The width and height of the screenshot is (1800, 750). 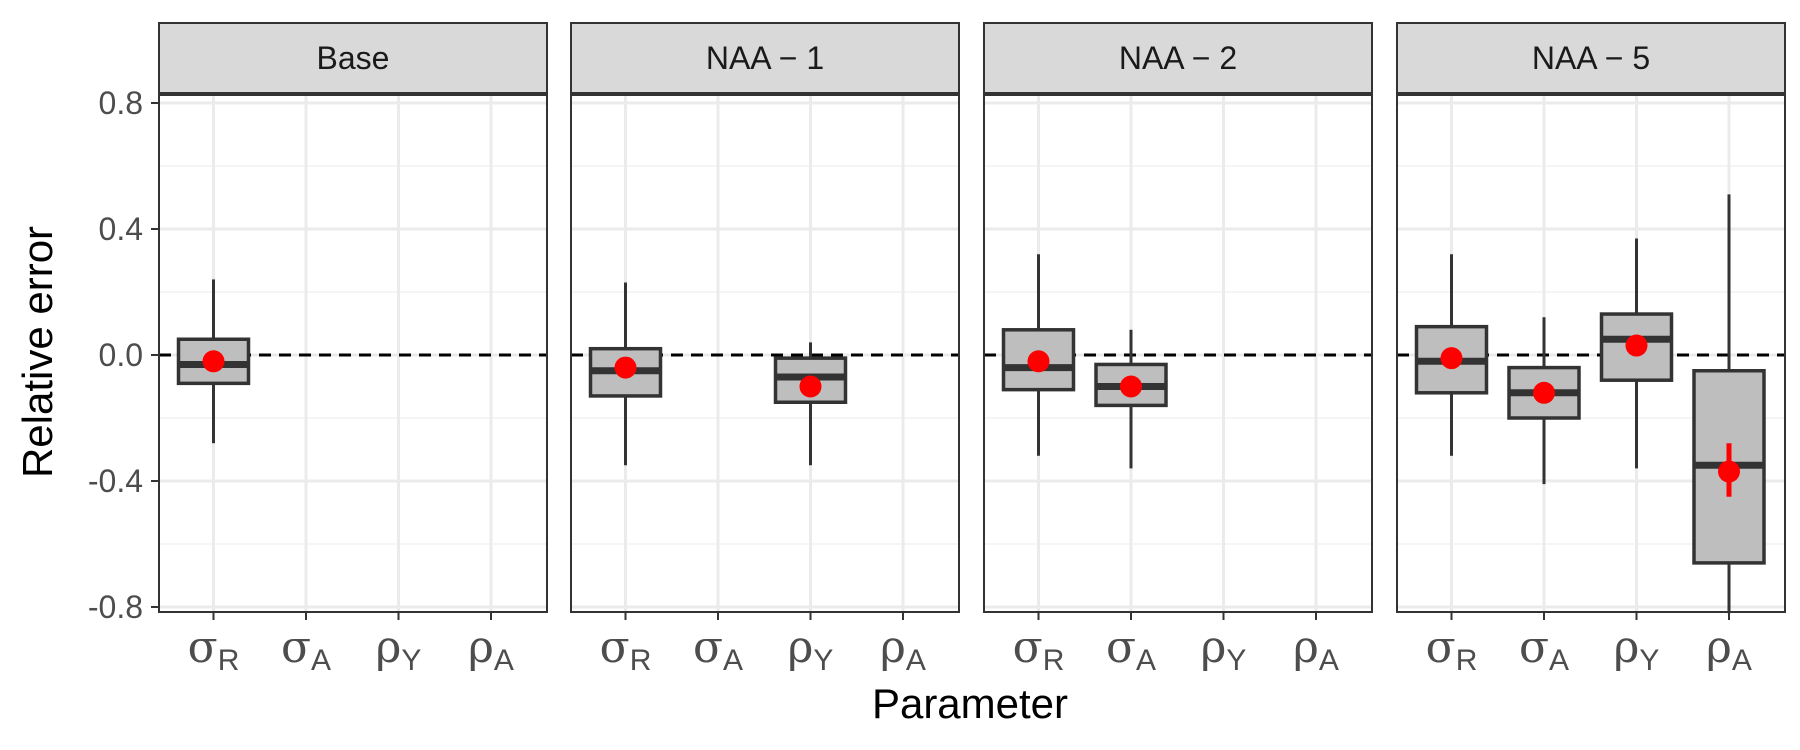 What do you see at coordinates (121, 103) in the screenshot?
I see `y-tick-label: 0.8` at bounding box center [121, 103].